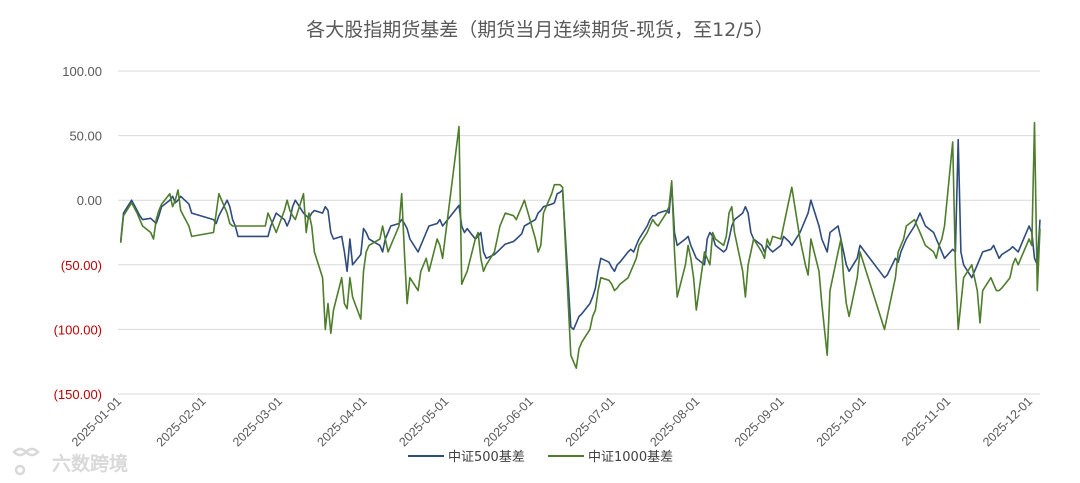 The image size is (1080, 483). I want to click on watermark-logo, so click(26, 461).